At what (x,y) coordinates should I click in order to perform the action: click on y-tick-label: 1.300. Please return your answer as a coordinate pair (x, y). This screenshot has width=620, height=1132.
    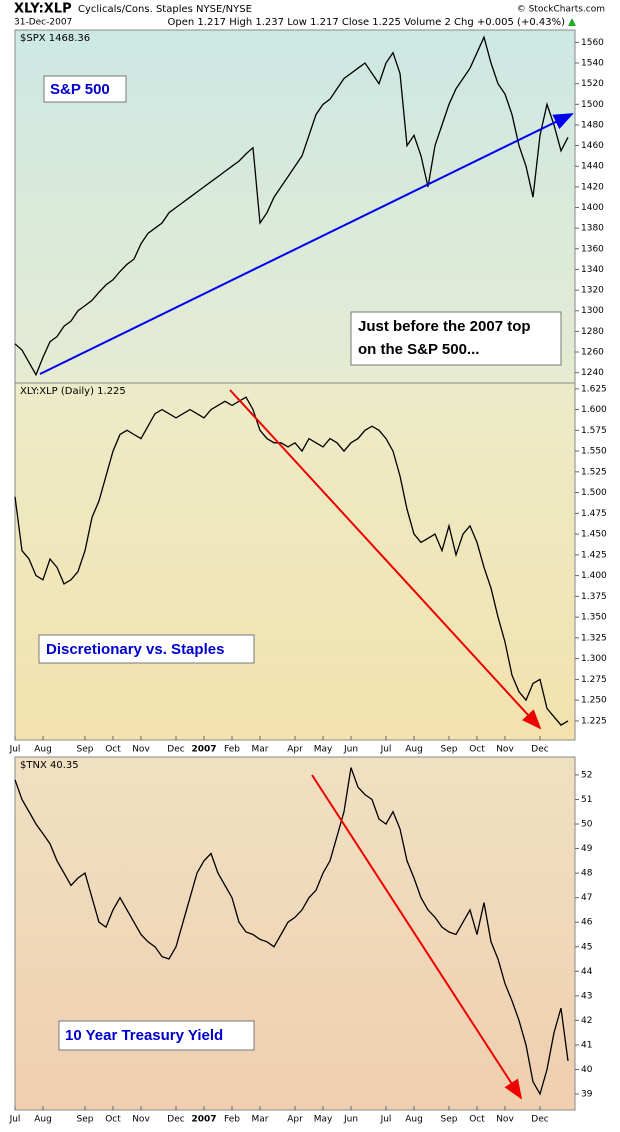
    Looking at the image, I should click on (594, 659).